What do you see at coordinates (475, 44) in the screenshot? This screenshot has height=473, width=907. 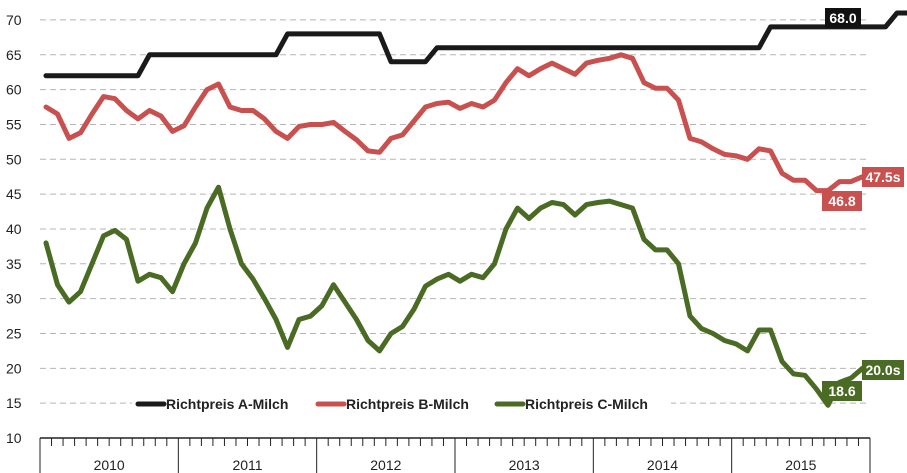 I see `series-line-richtpreis-a-milch` at bounding box center [475, 44].